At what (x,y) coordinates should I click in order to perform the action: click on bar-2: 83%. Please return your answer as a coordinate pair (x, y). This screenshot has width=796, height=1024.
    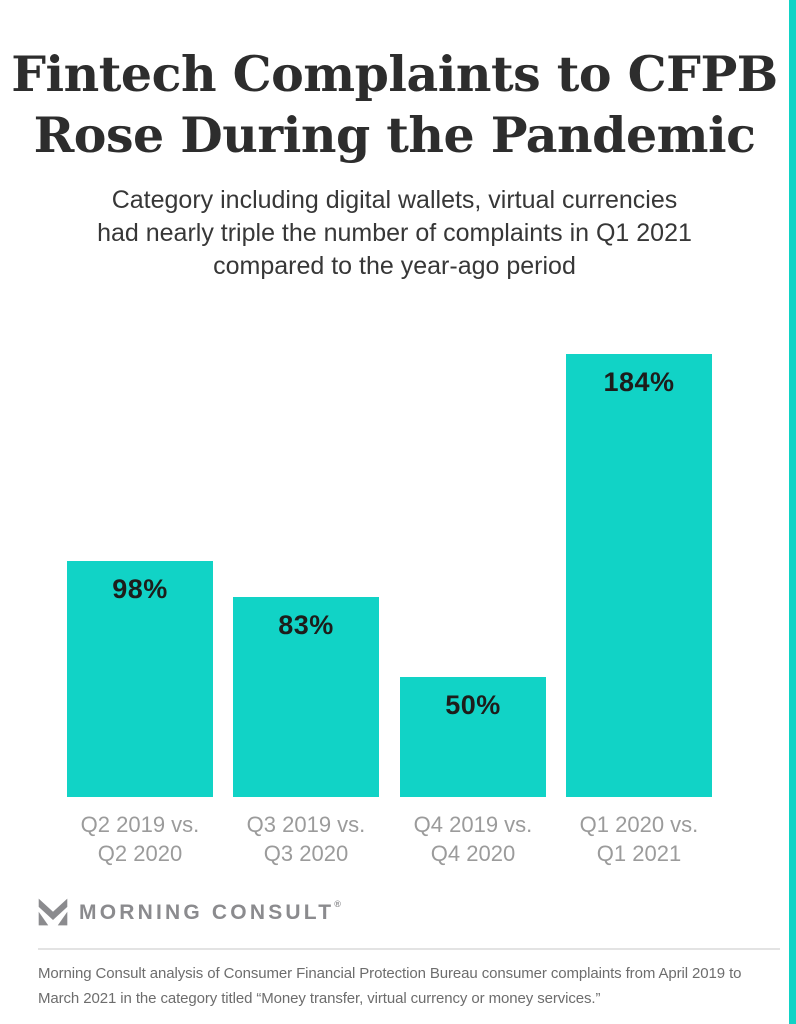
    Looking at the image, I should click on (306, 697).